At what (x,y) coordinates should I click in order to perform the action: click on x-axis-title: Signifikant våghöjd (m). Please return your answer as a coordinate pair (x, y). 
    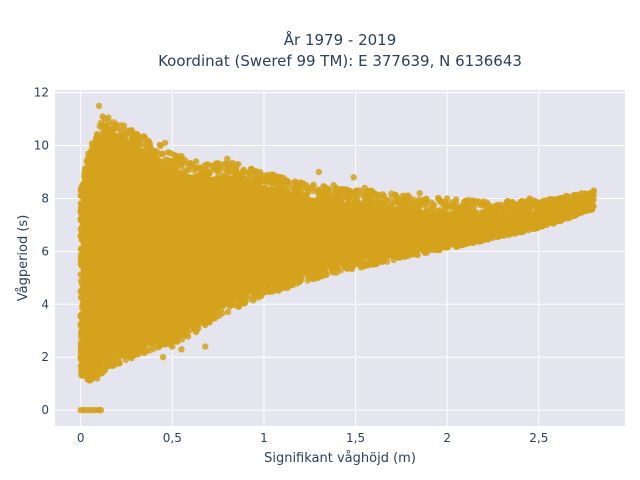
    Looking at the image, I should click on (340, 458).